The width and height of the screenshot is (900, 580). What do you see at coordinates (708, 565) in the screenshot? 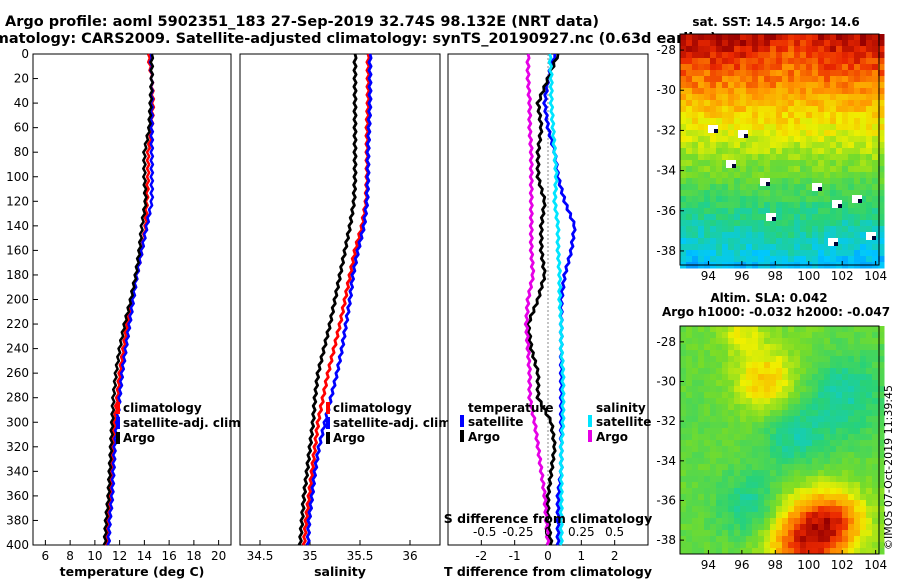
I see `x-tick-label: 94` at bounding box center [708, 565].